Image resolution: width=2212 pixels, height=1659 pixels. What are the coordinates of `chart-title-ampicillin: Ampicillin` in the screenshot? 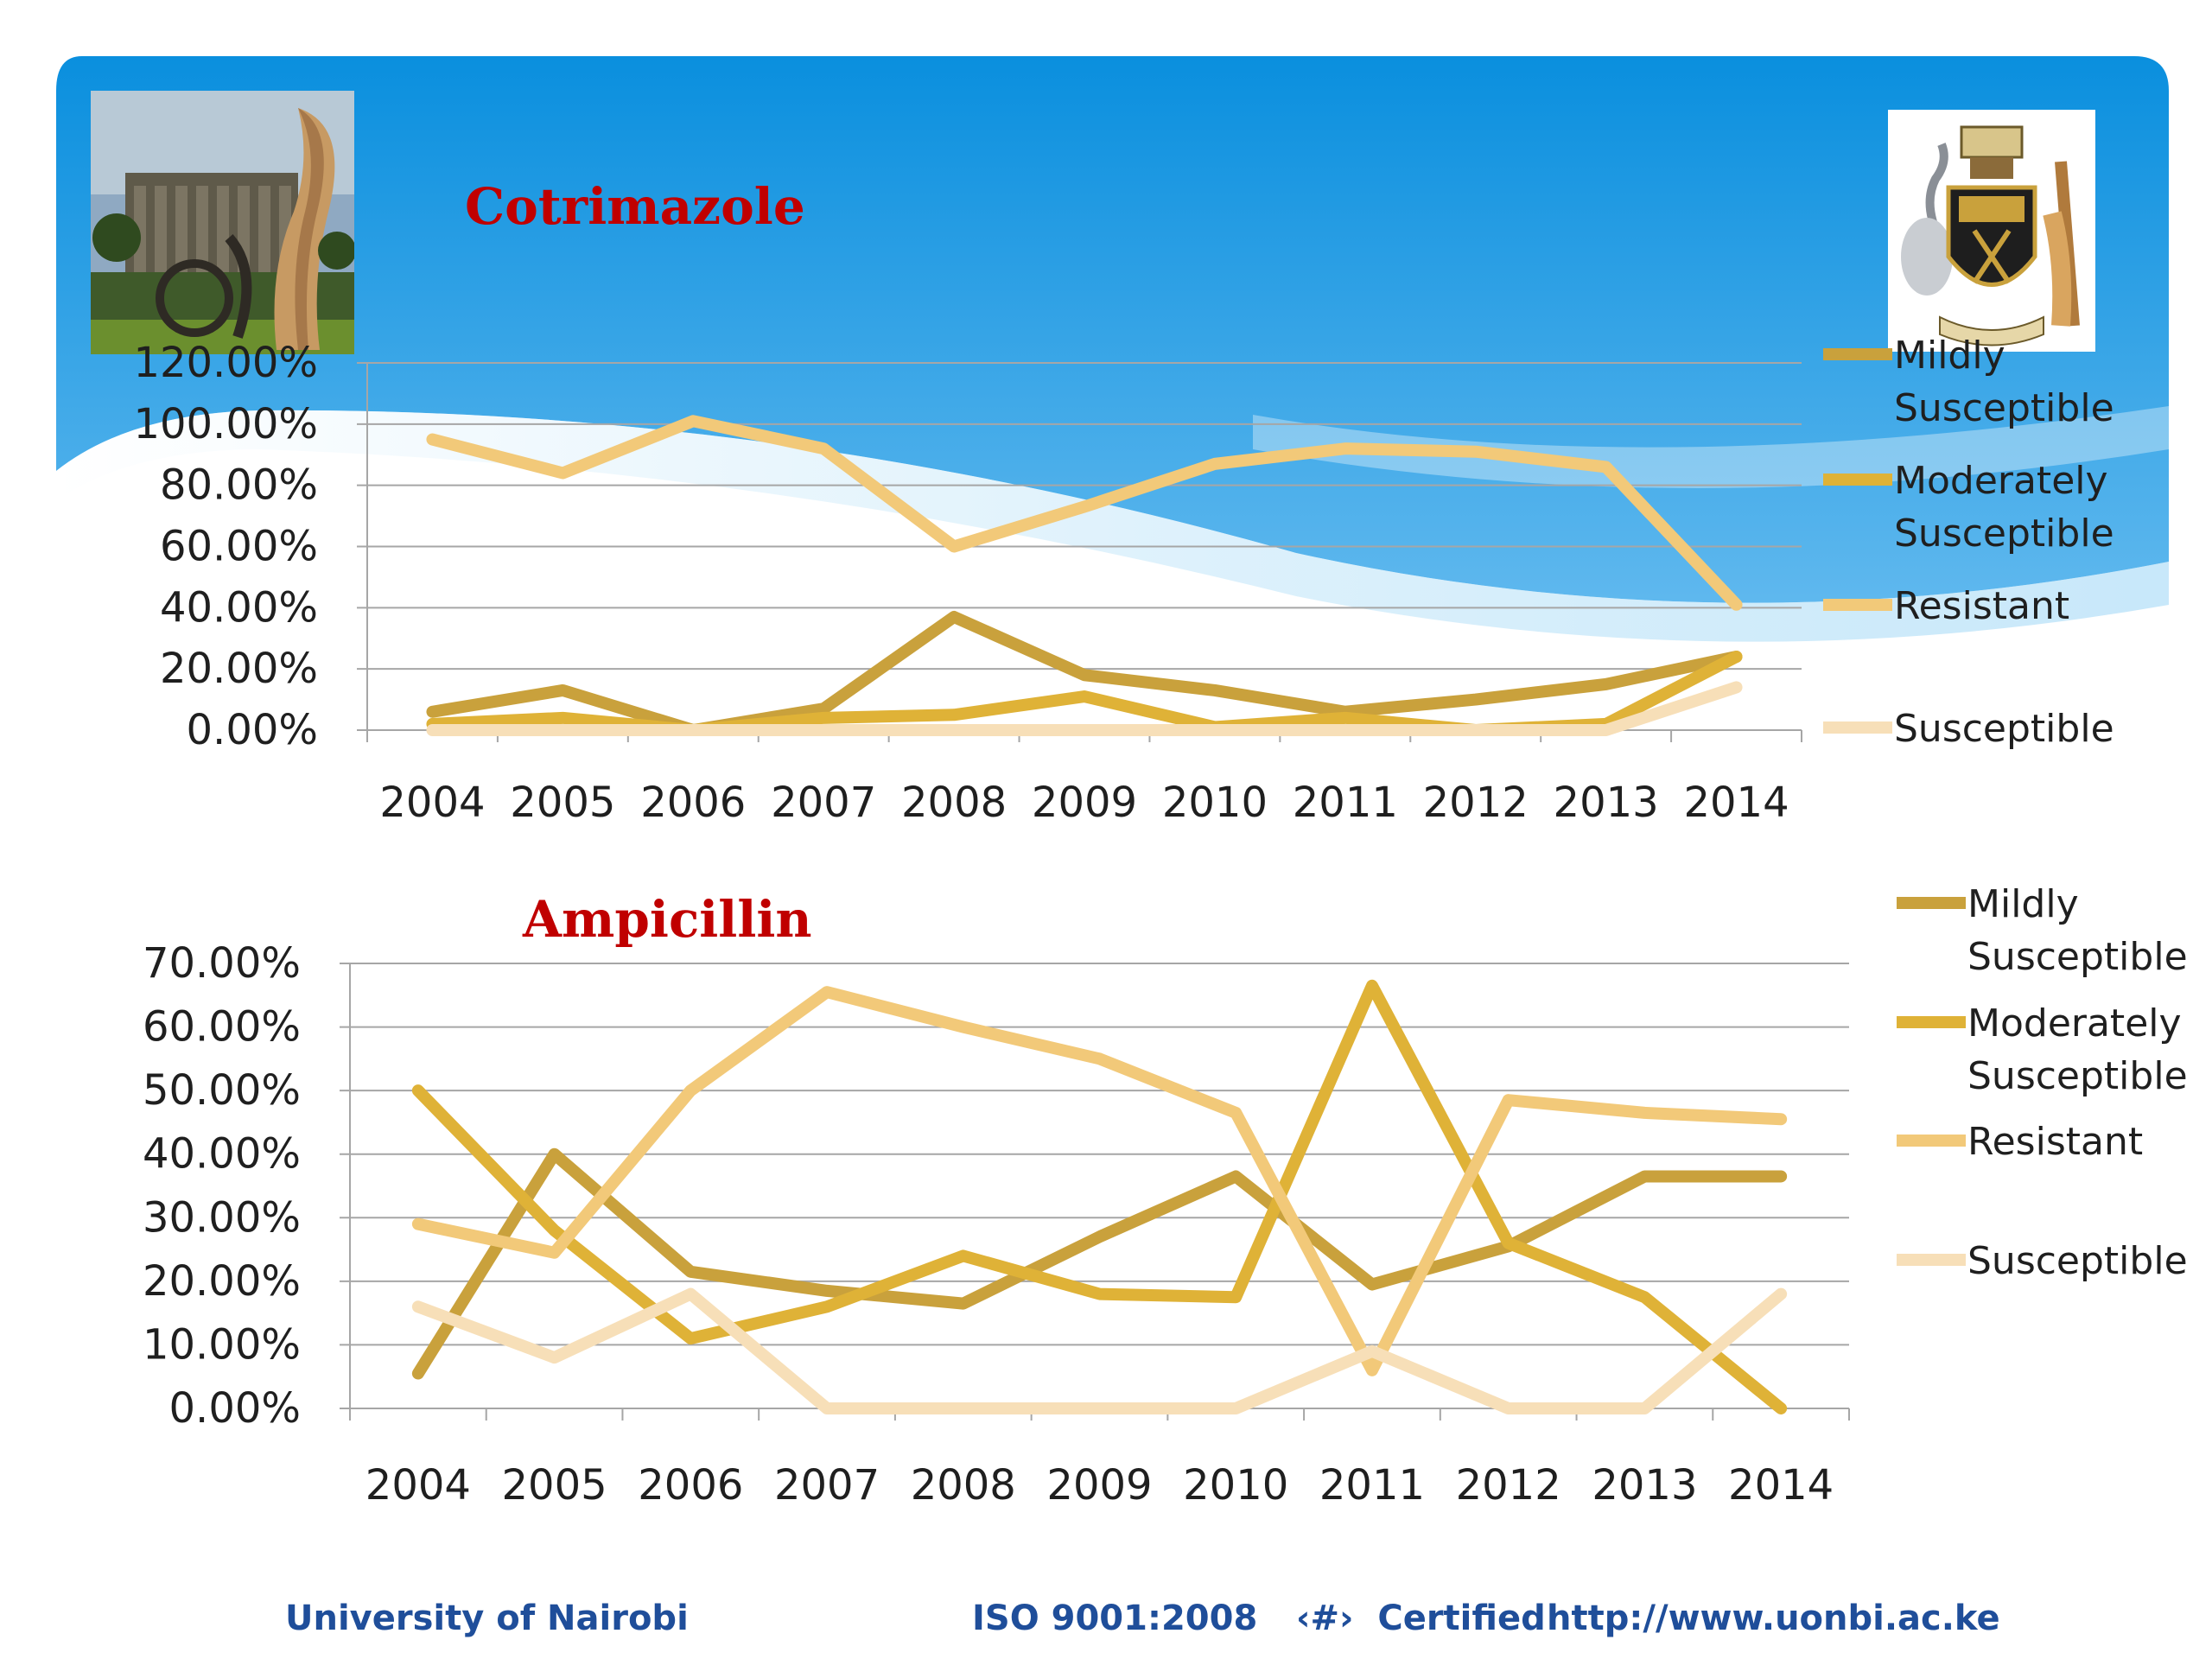 It's located at (667, 919).